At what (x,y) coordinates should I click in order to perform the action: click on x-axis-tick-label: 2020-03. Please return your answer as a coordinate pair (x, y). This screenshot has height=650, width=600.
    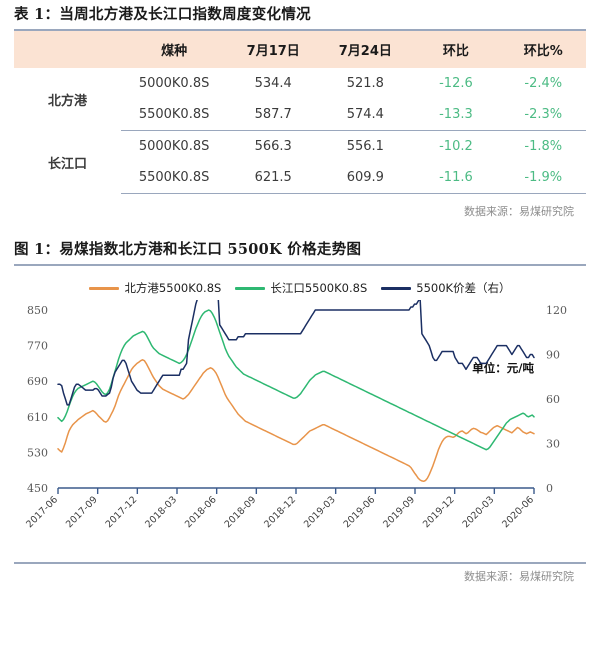
    Looking at the image, I should click on (479, 512).